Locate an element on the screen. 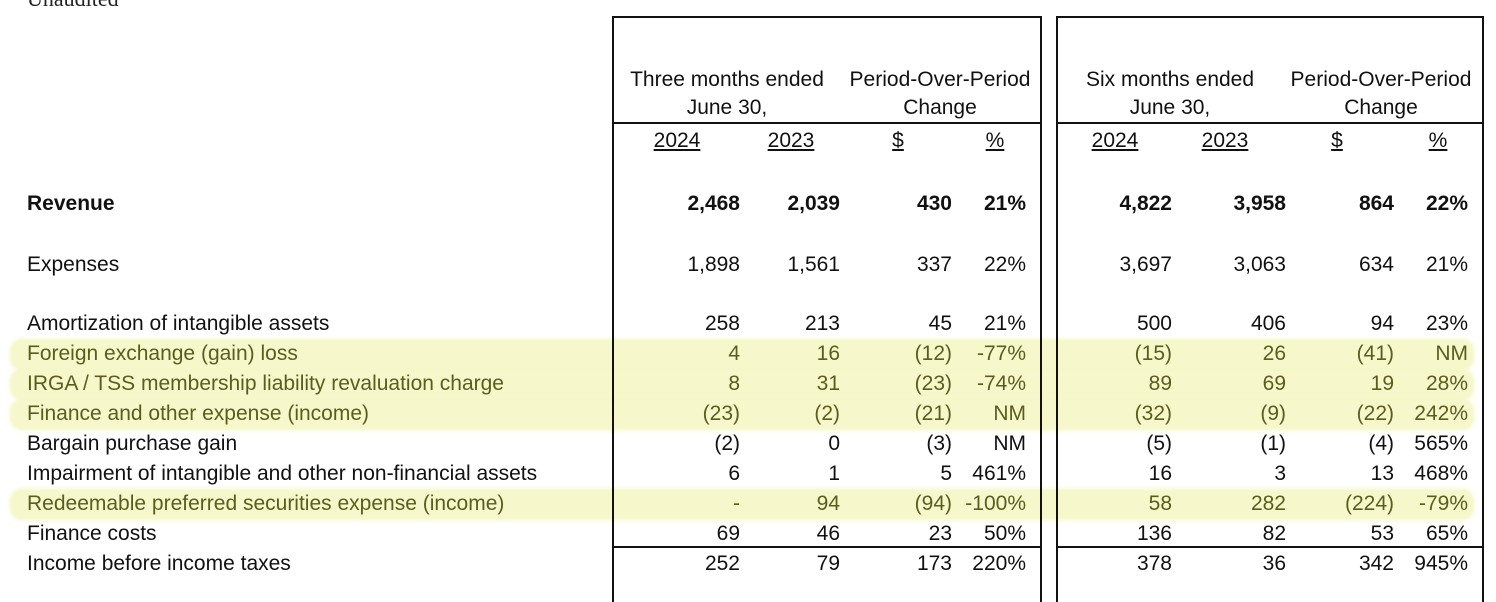 The image size is (1496, 602). table-cell: 252 is located at coordinates (722, 563).